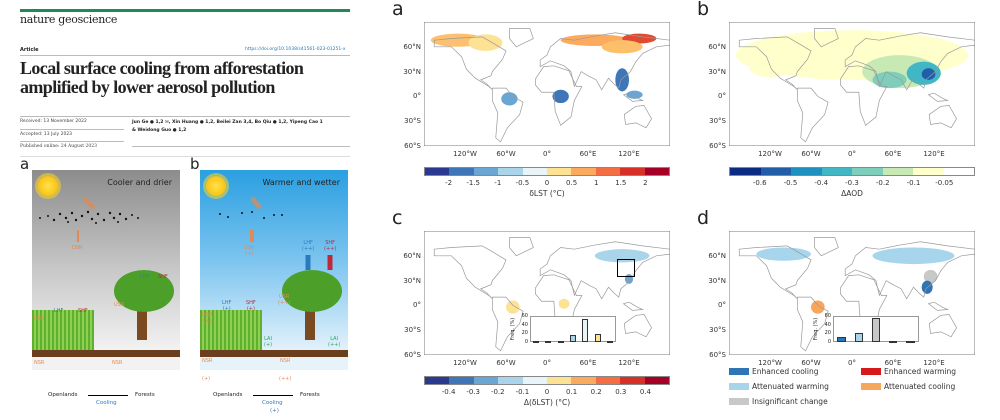  I want to click on dsr-label: DSR, so click(77, 248).